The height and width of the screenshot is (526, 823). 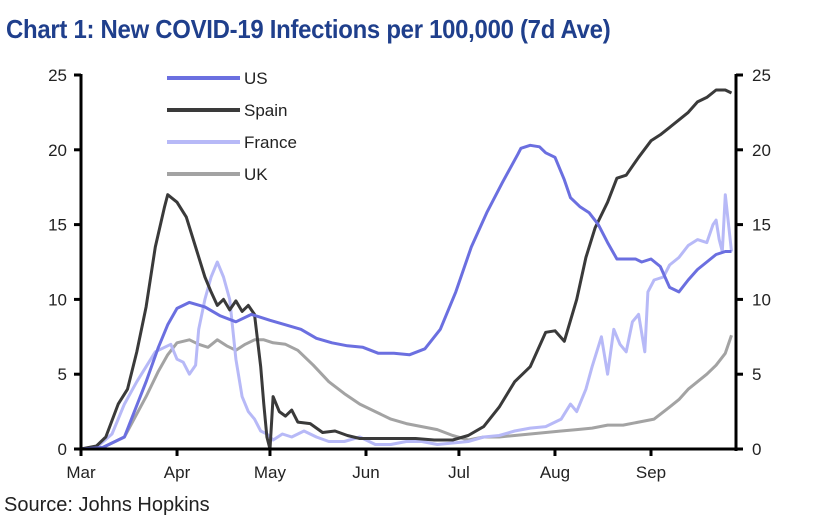 What do you see at coordinates (62, 449) in the screenshot?
I see `y-tick-label-left: 0` at bounding box center [62, 449].